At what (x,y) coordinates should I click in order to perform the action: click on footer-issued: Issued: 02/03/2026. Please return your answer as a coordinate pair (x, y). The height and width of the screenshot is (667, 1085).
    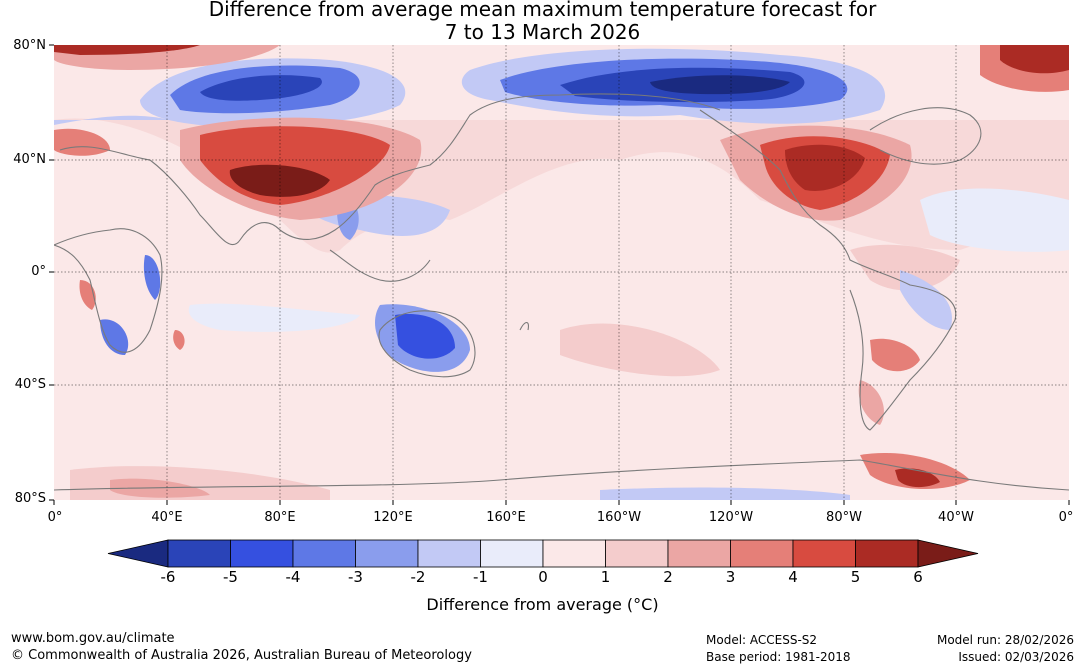
    Looking at the image, I should click on (1016, 657).